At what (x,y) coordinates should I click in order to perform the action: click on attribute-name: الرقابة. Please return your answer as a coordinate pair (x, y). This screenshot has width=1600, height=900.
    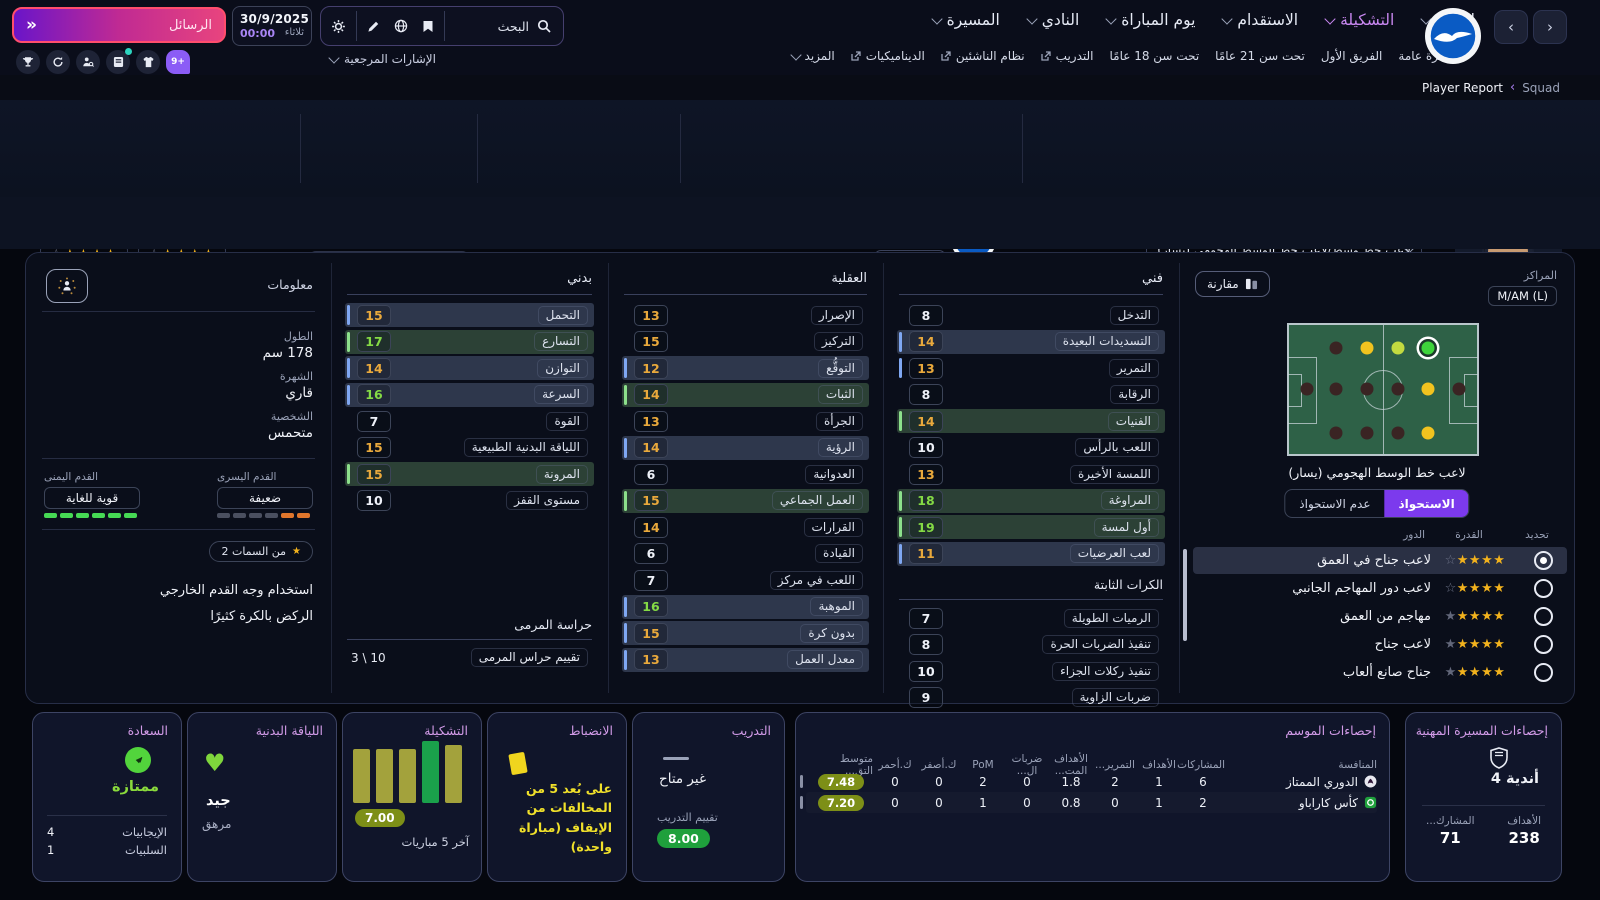
    Looking at the image, I should click on (1134, 394).